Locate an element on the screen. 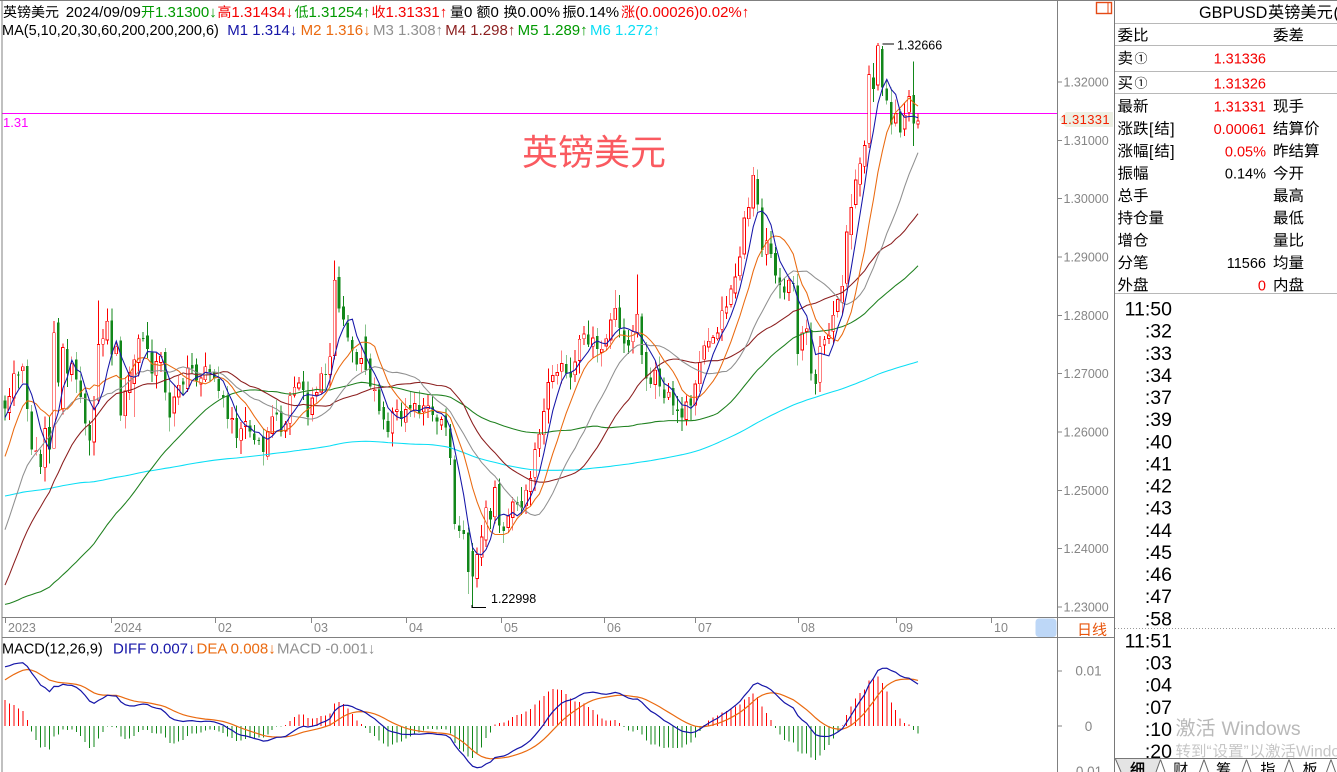  svg-text: 1.31331↑ is located at coordinates (417, 12).